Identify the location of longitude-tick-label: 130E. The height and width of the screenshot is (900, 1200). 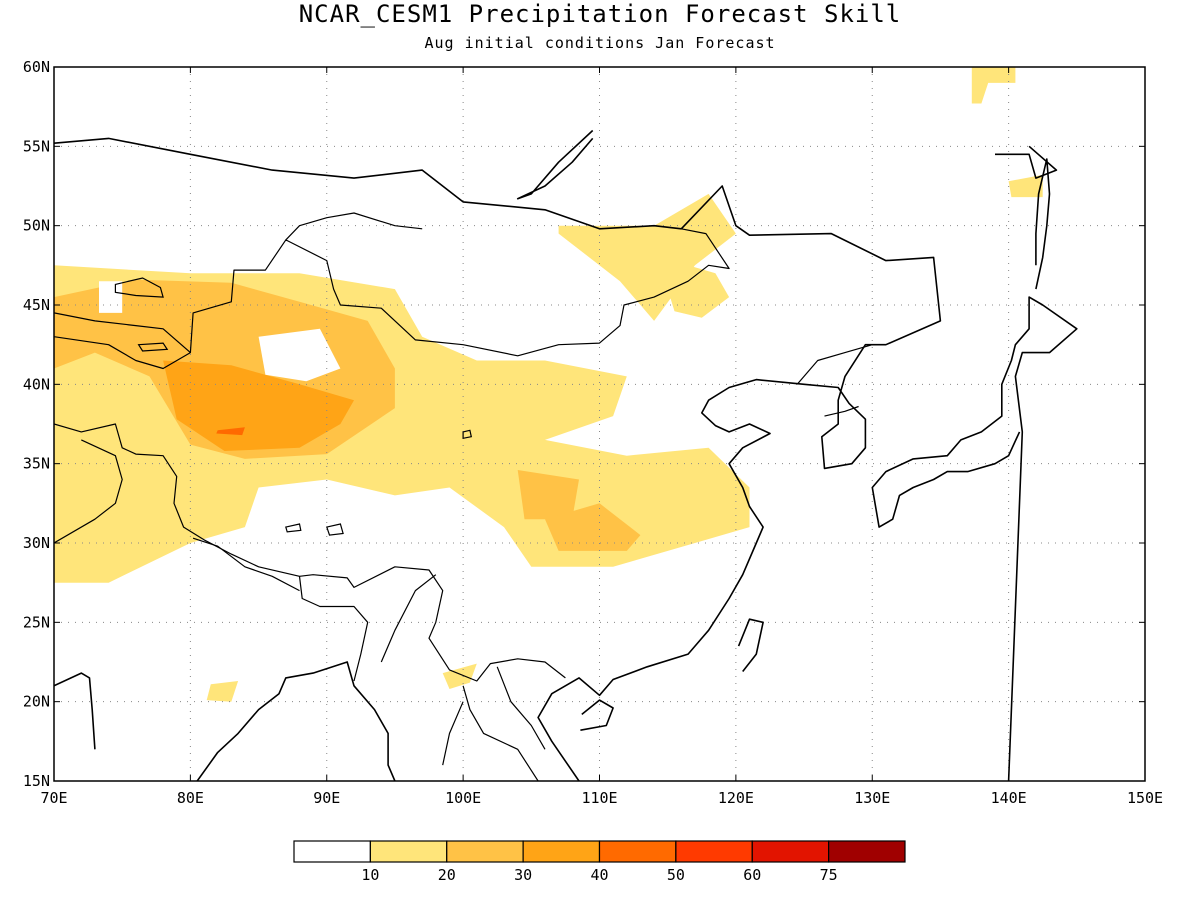
(872, 798).